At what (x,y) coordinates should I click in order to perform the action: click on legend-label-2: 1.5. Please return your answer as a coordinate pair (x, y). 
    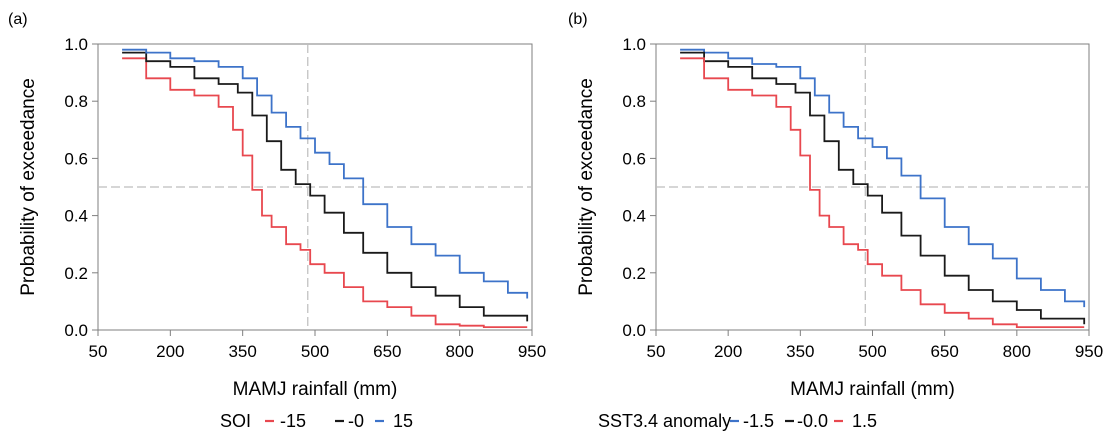
    Looking at the image, I should click on (864, 421).